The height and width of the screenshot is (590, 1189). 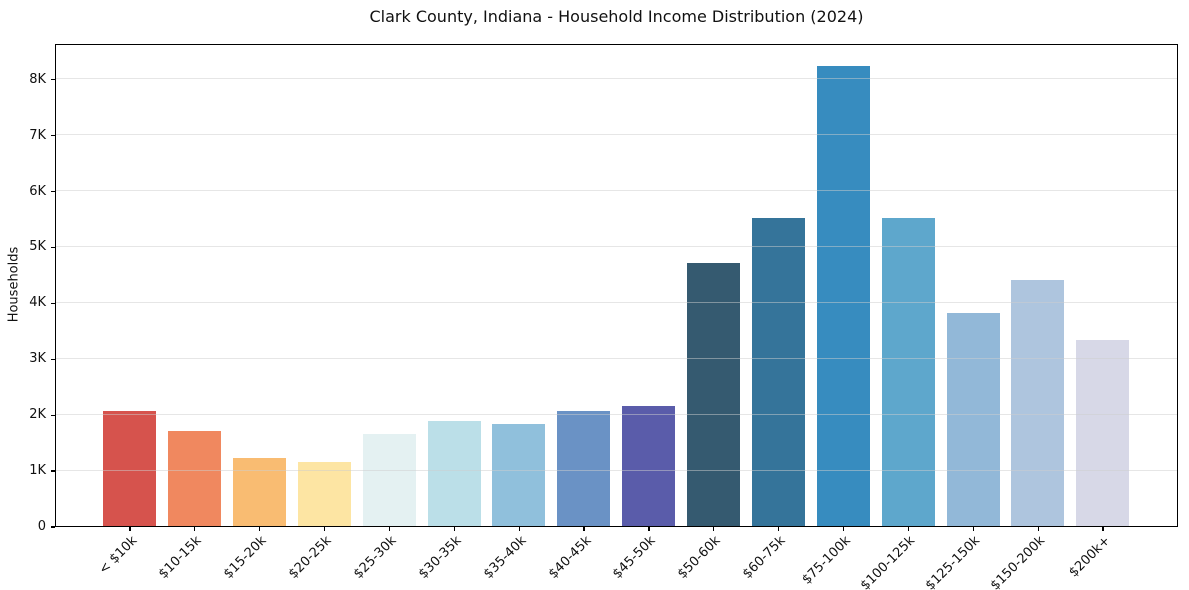 I want to click on y-tick-label: 0, so click(x=41, y=526).